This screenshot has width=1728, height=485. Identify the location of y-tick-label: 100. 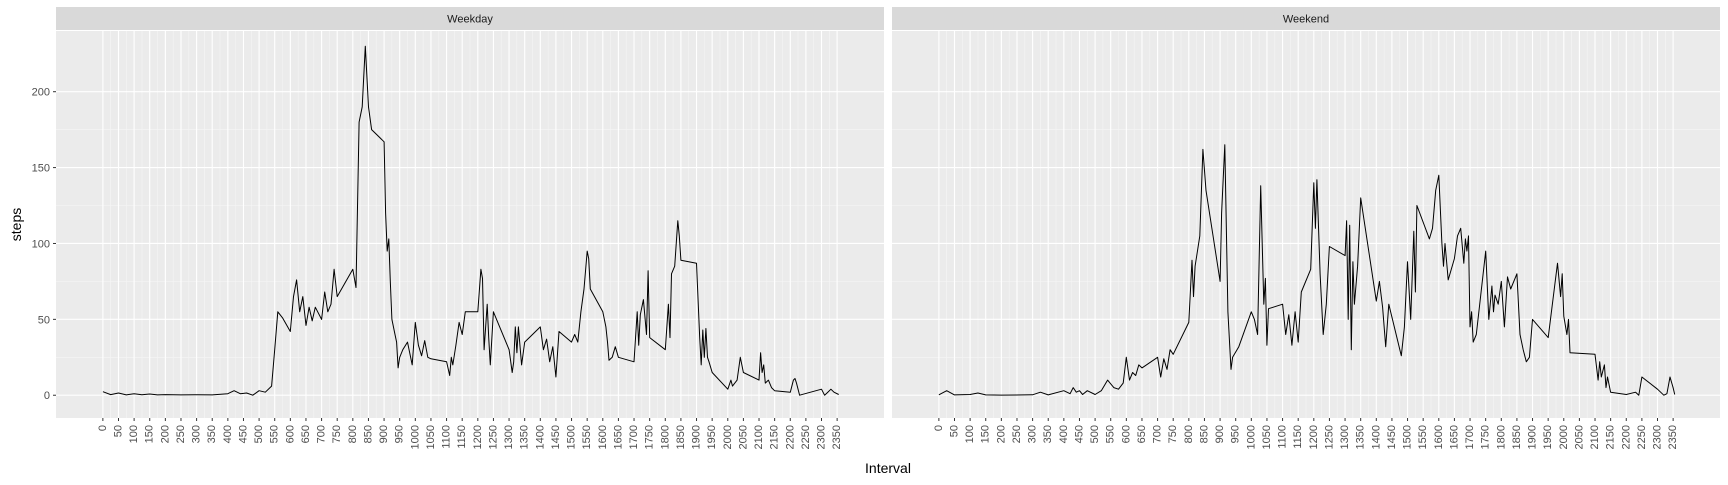
(41, 244).